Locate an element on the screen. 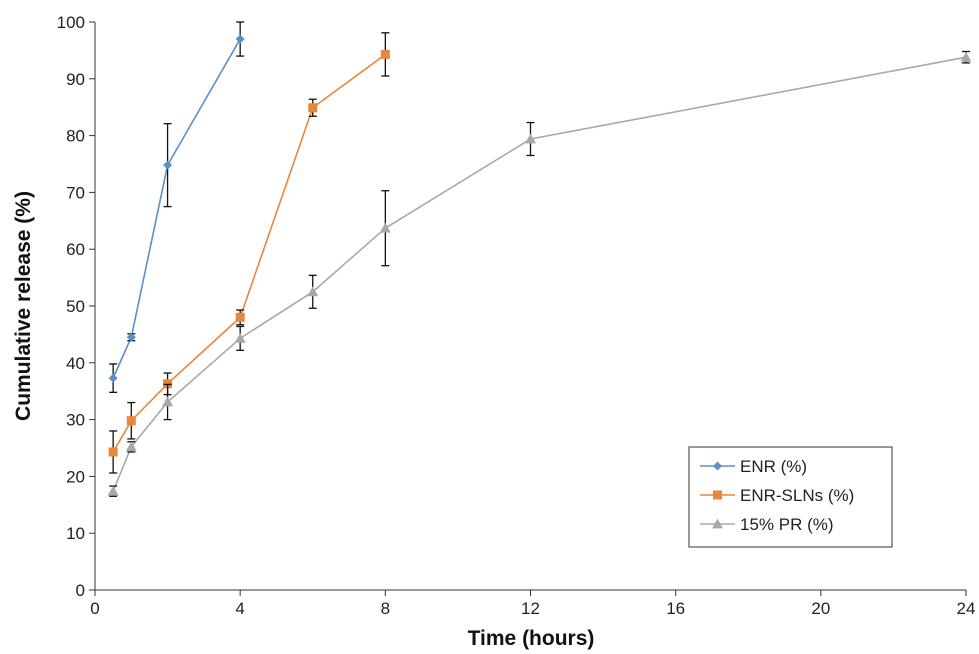  y-tick-label: 0 is located at coordinates (80, 590).